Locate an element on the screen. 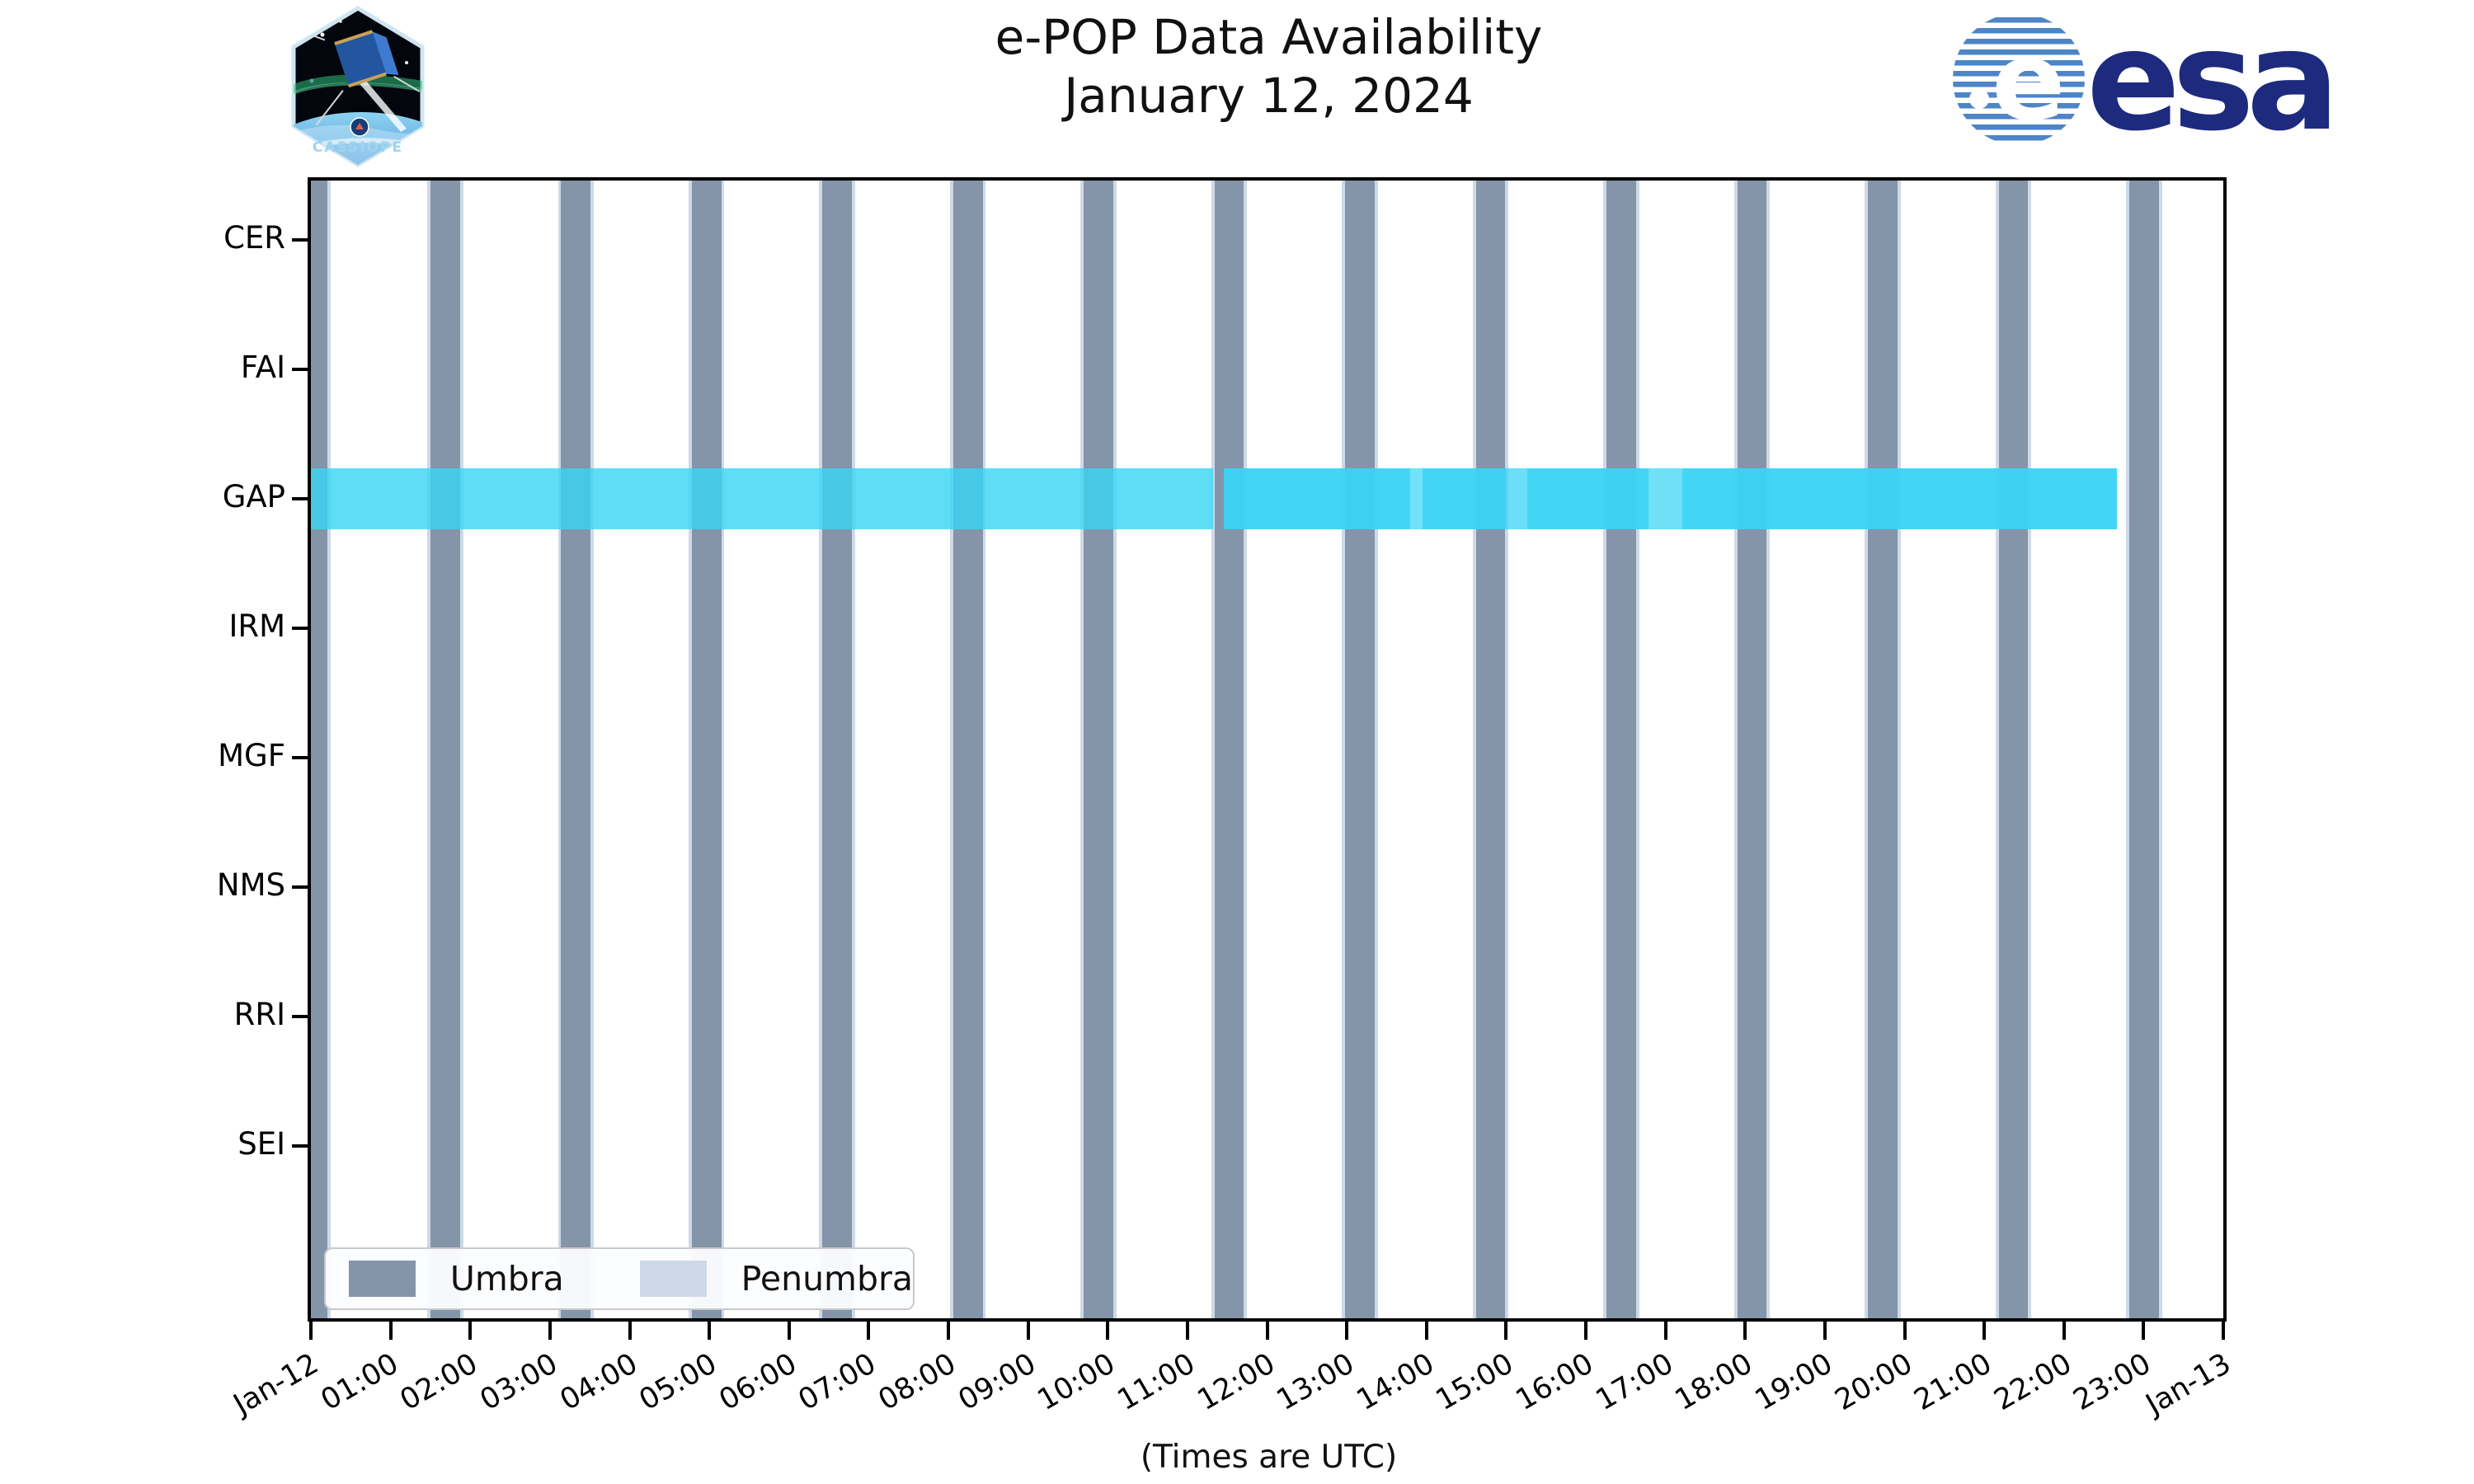 This screenshot has width=2474, height=1484. chart-title: e-POP Data Availability January 12, 2024 is located at coordinates (1269, 66).